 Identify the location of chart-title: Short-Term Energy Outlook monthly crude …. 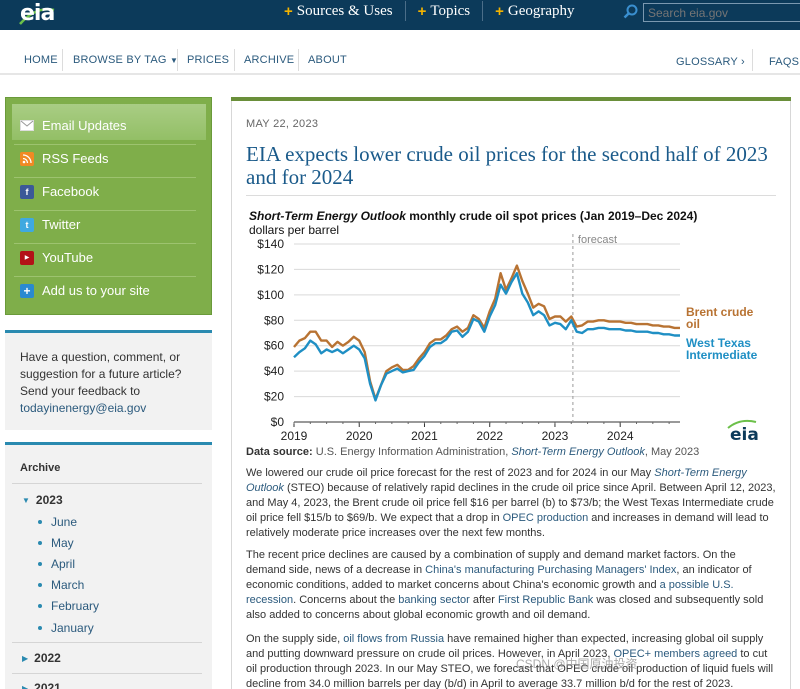
(473, 216).